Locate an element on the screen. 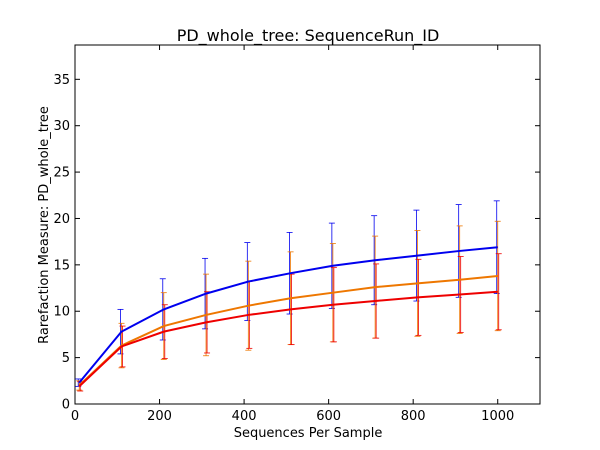 Image resolution: width=600 pixels, height=450 pixels. y-axis-label: Rarefaction Measure: PD_whole_tree is located at coordinates (44, 225).